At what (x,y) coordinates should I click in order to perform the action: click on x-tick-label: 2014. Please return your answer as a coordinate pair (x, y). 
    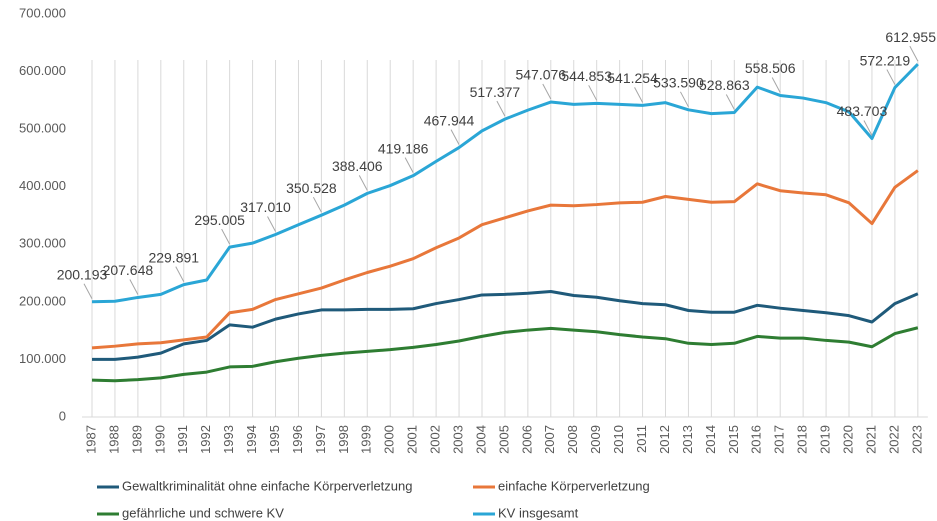
    Looking at the image, I should click on (710, 439).